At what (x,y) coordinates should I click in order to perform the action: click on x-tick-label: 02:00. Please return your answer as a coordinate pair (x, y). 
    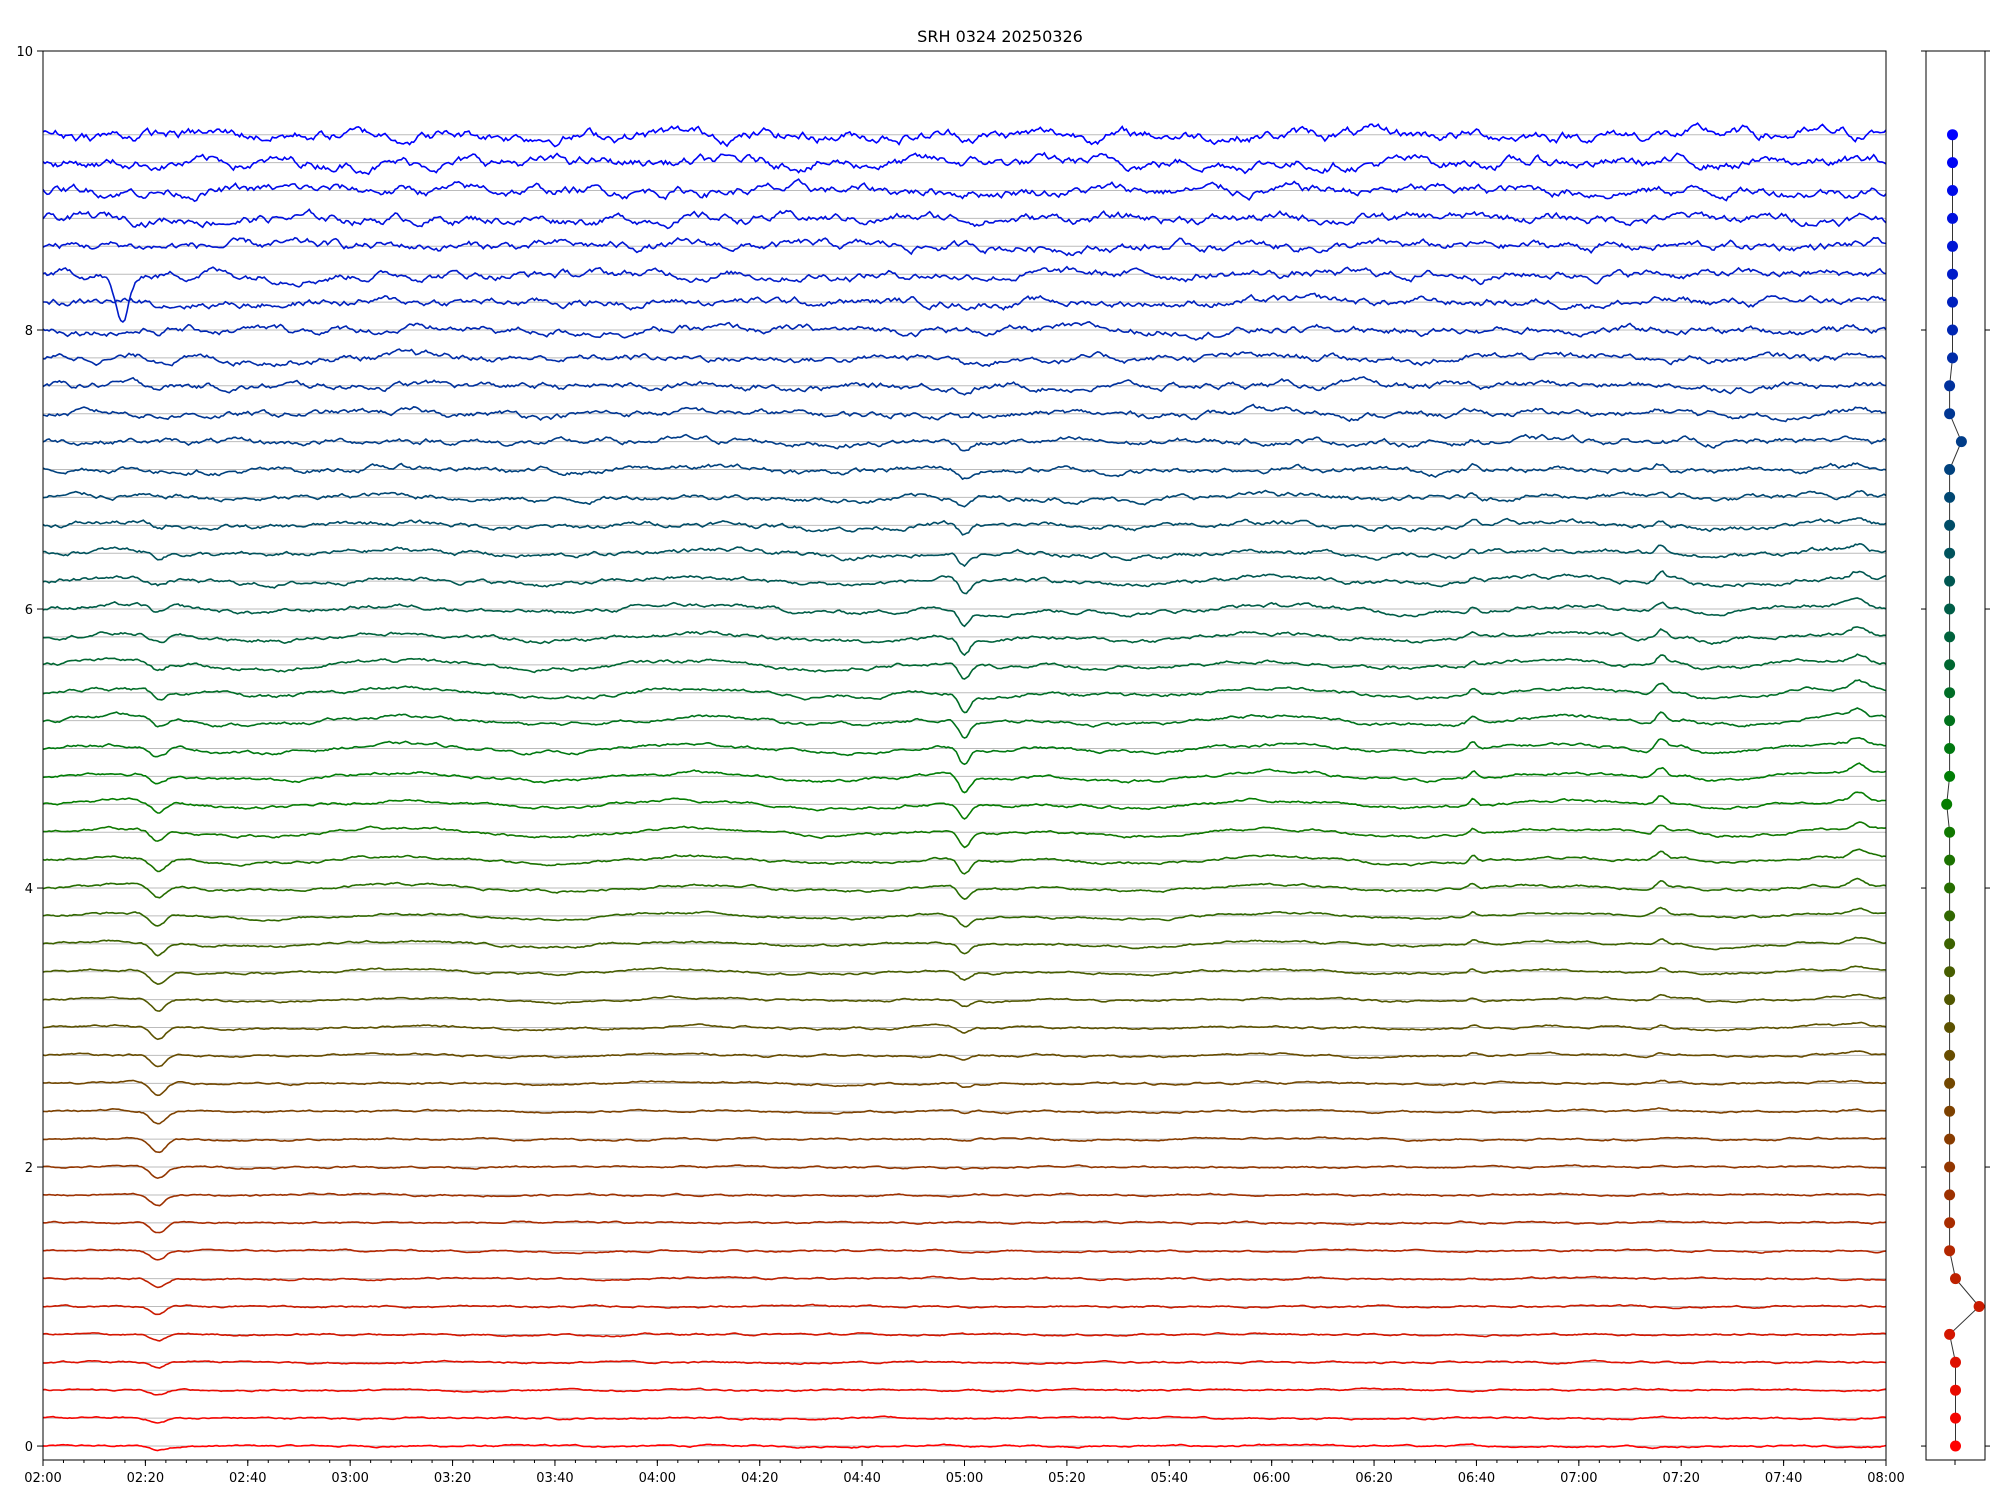
    Looking at the image, I should click on (42, 1478).